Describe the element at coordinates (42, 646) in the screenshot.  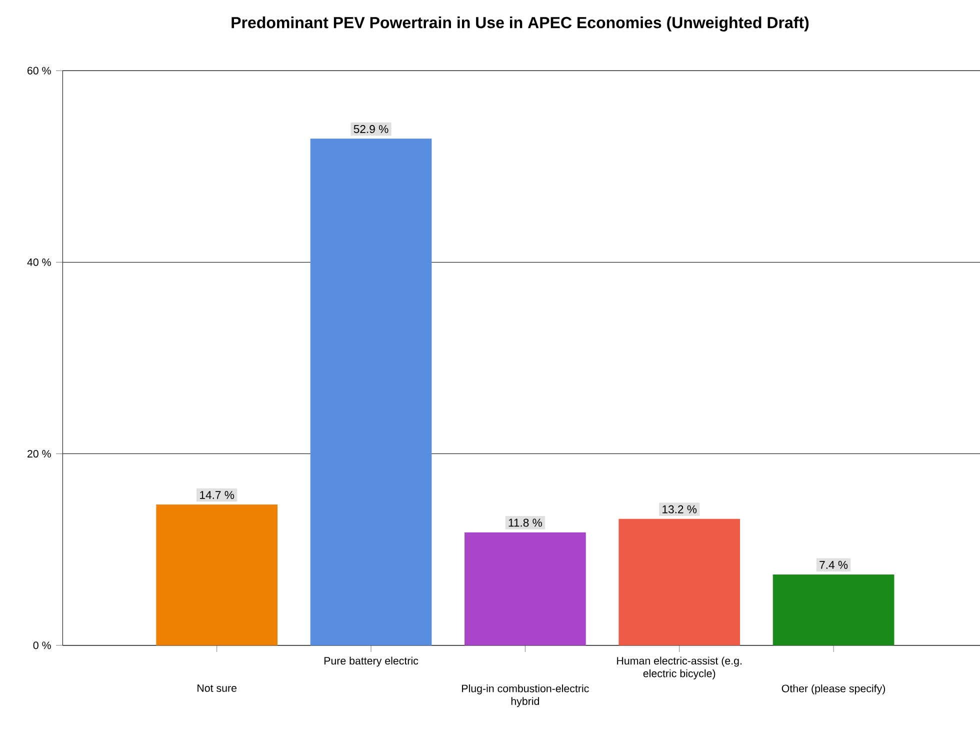
I see `y-tick-label: 0 %` at that location.